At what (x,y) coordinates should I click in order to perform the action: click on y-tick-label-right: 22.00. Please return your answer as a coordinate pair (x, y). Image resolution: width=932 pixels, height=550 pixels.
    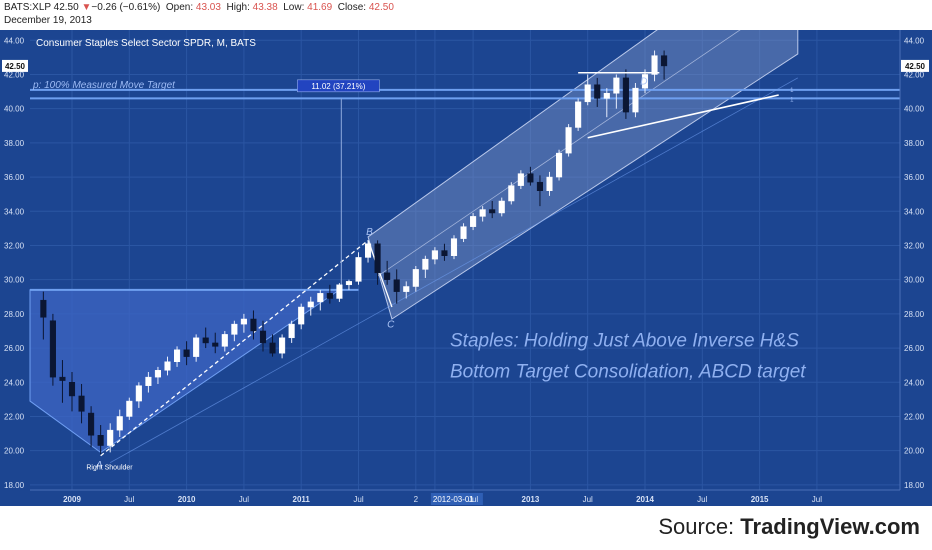
    Looking at the image, I should click on (914, 416).